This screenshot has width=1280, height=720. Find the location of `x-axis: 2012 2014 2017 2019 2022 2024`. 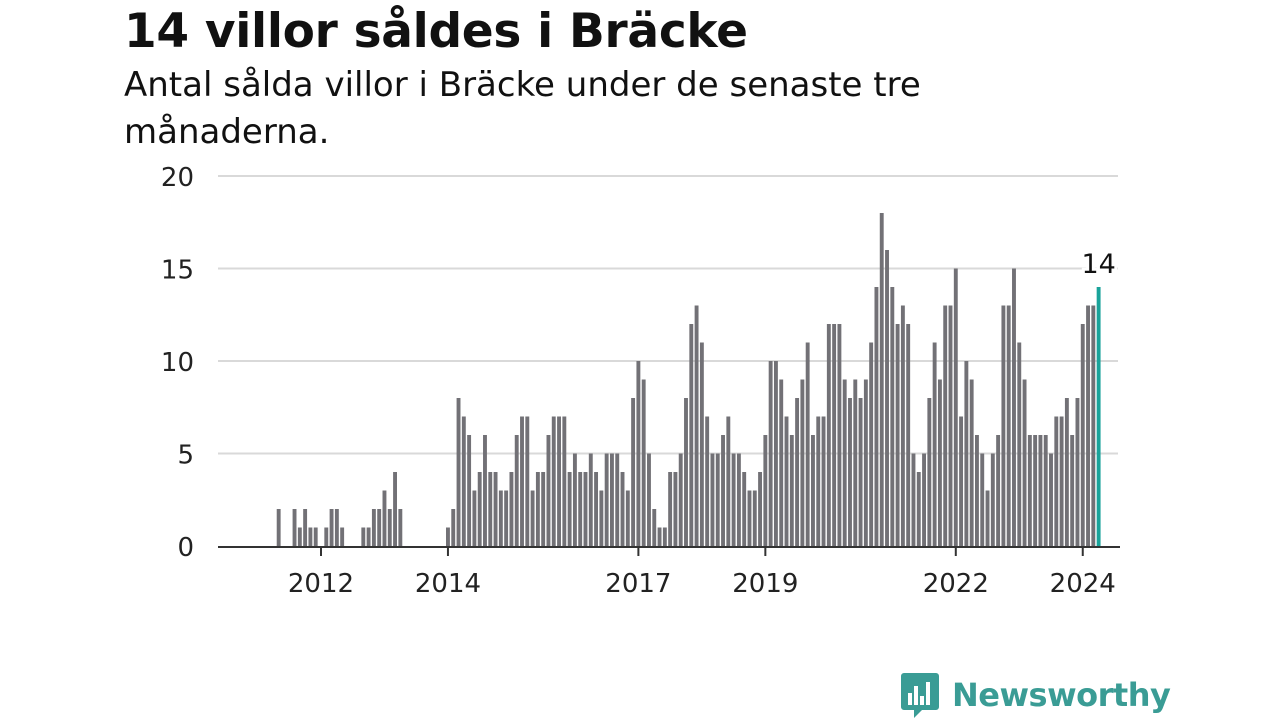

x-axis: 2012 2014 2017 2019 2022 2024 is located at coordinates (669, 572).